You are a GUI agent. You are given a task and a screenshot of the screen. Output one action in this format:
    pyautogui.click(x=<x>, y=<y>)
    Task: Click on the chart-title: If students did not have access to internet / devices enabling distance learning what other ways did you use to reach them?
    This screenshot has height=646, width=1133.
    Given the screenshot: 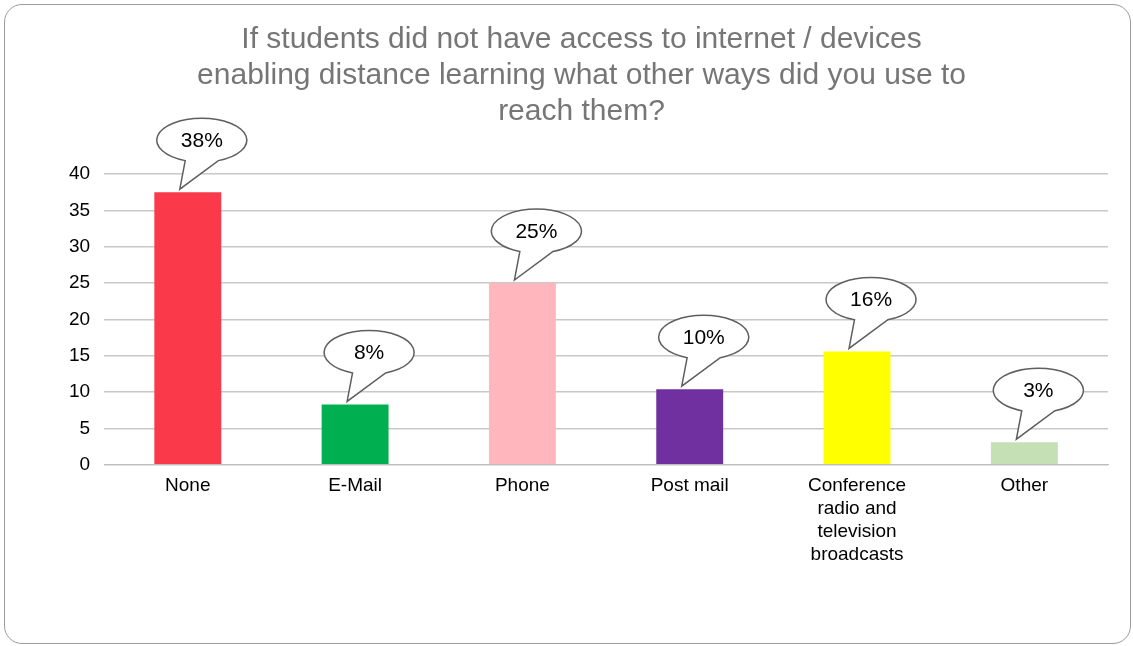 What is the action you would take?
    pyautogui.click(x=581, y=74)
    